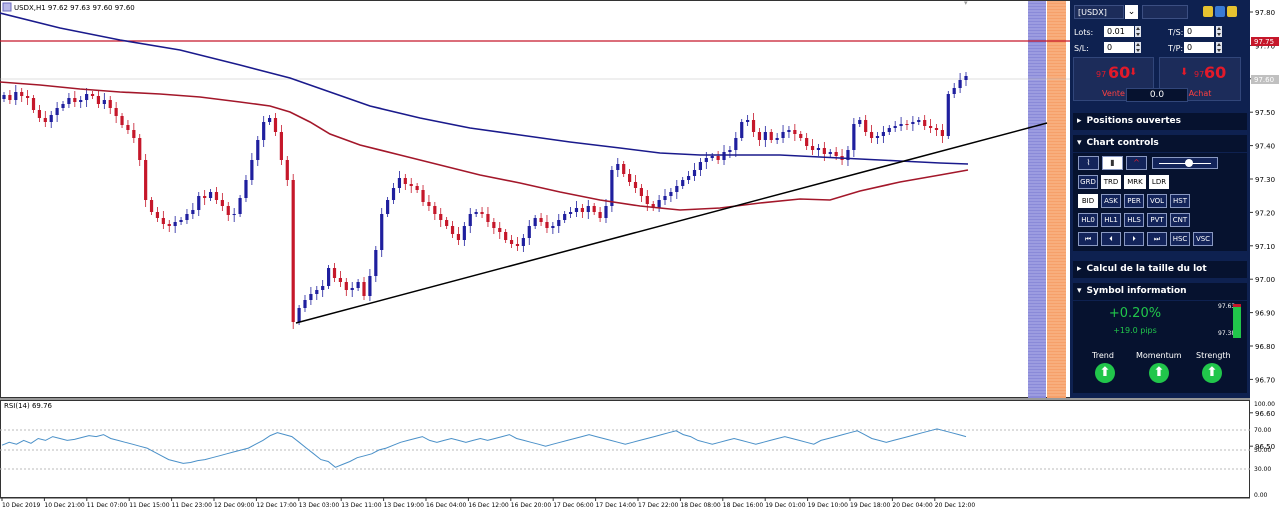 Image resolution: width=1280 pixels, height=511 pixels. I want to click on control-button-hl0: HL0, so click(1088, 220).